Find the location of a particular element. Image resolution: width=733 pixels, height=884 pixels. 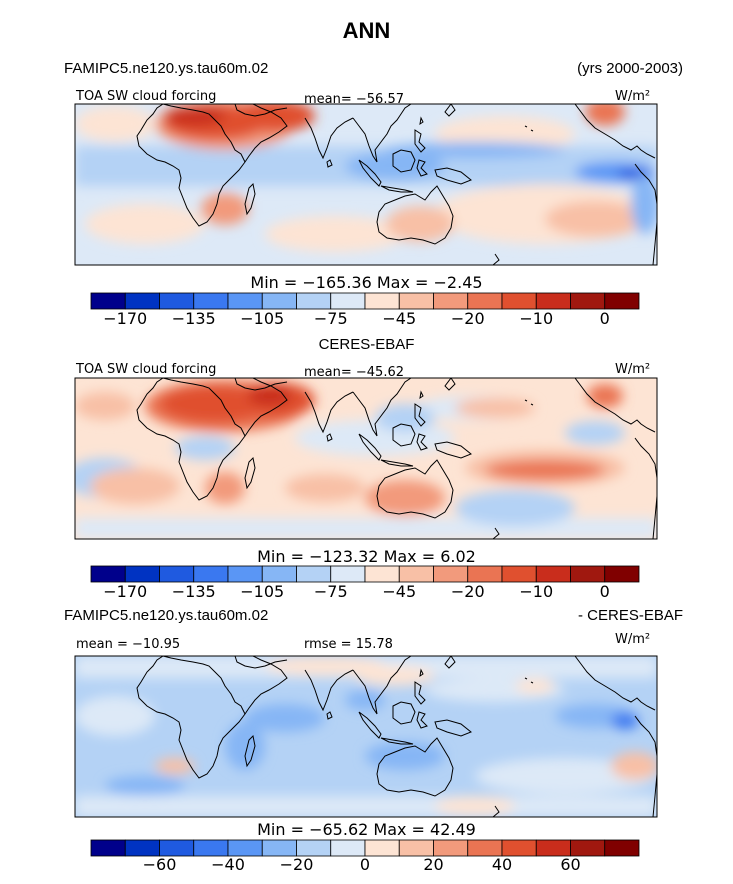

panel3-units: W/m² is located at coordinates (633, 639).